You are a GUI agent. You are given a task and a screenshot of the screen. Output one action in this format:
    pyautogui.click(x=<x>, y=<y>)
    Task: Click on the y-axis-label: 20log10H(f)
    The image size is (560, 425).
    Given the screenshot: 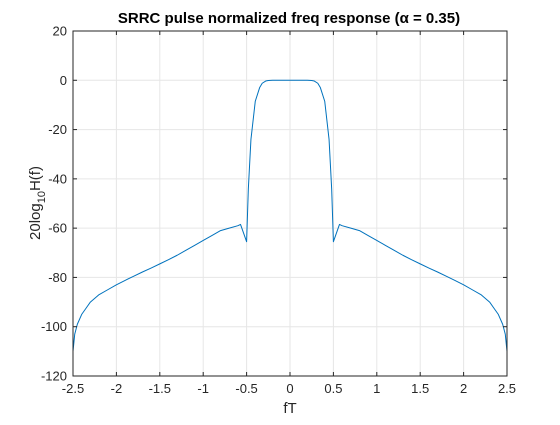 What is the action you would take?
    pyautogui.click(x=37, y=203)
    